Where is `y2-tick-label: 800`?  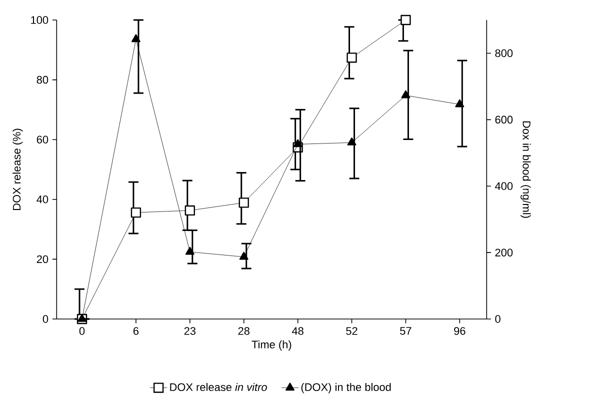 y2-tick-label: 800 is located at coordinates (504, 53).